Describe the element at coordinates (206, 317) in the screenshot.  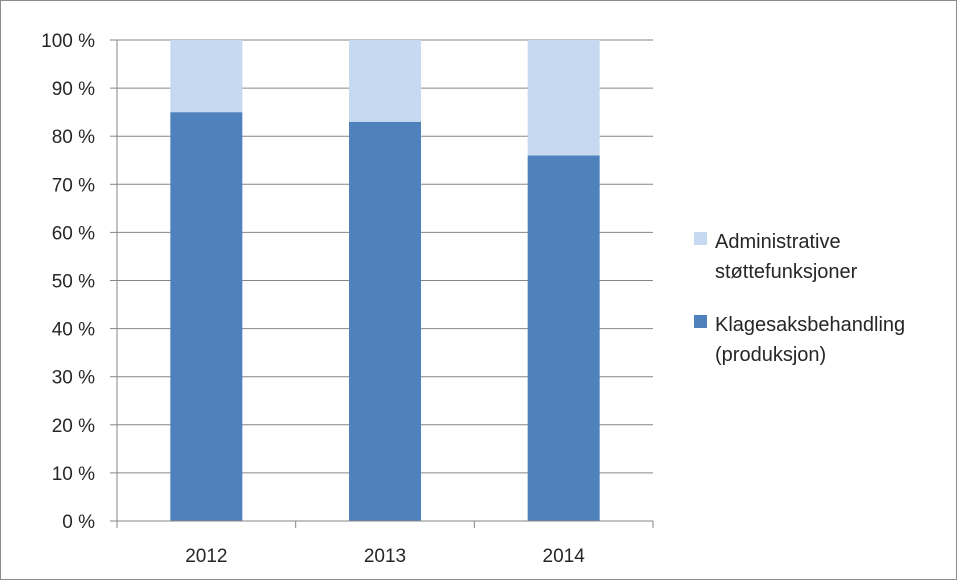
I see `bar-segment-klagesaksbehandling-2012` at that location.